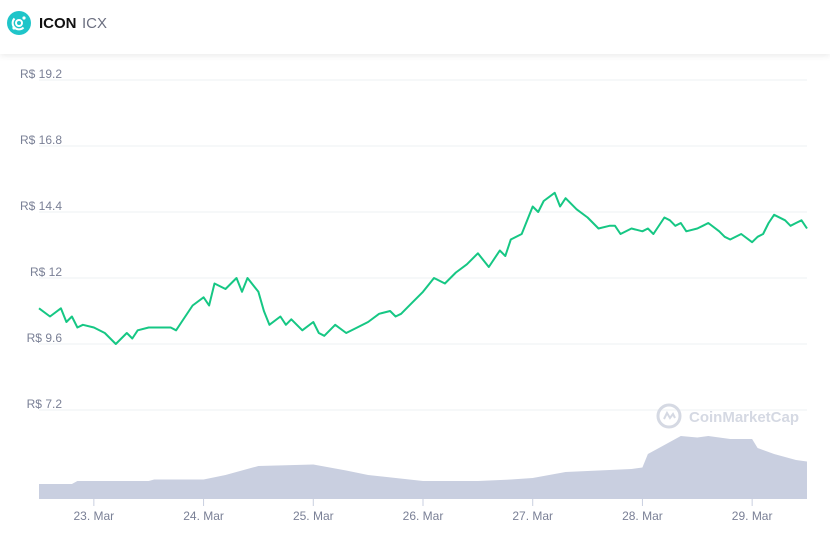 This screenshot has height=537, width=830. Describe the element at coordinates (19, 23) in the screenshot. I see `icon-coin-logo-icon` at that location.